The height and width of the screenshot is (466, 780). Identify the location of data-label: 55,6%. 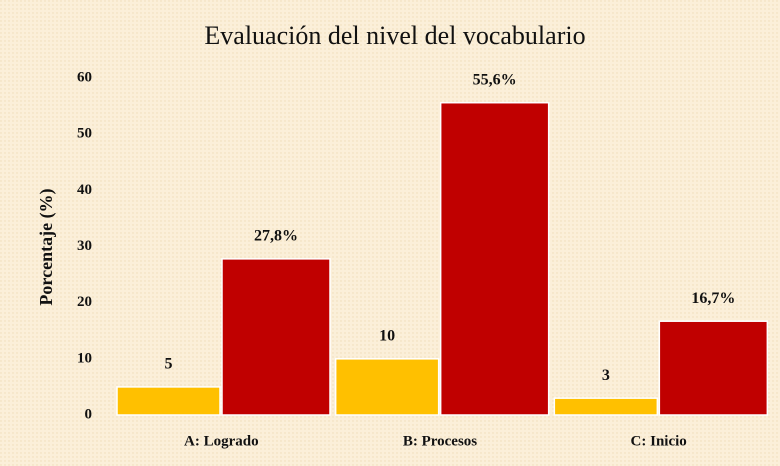
(495, 79).